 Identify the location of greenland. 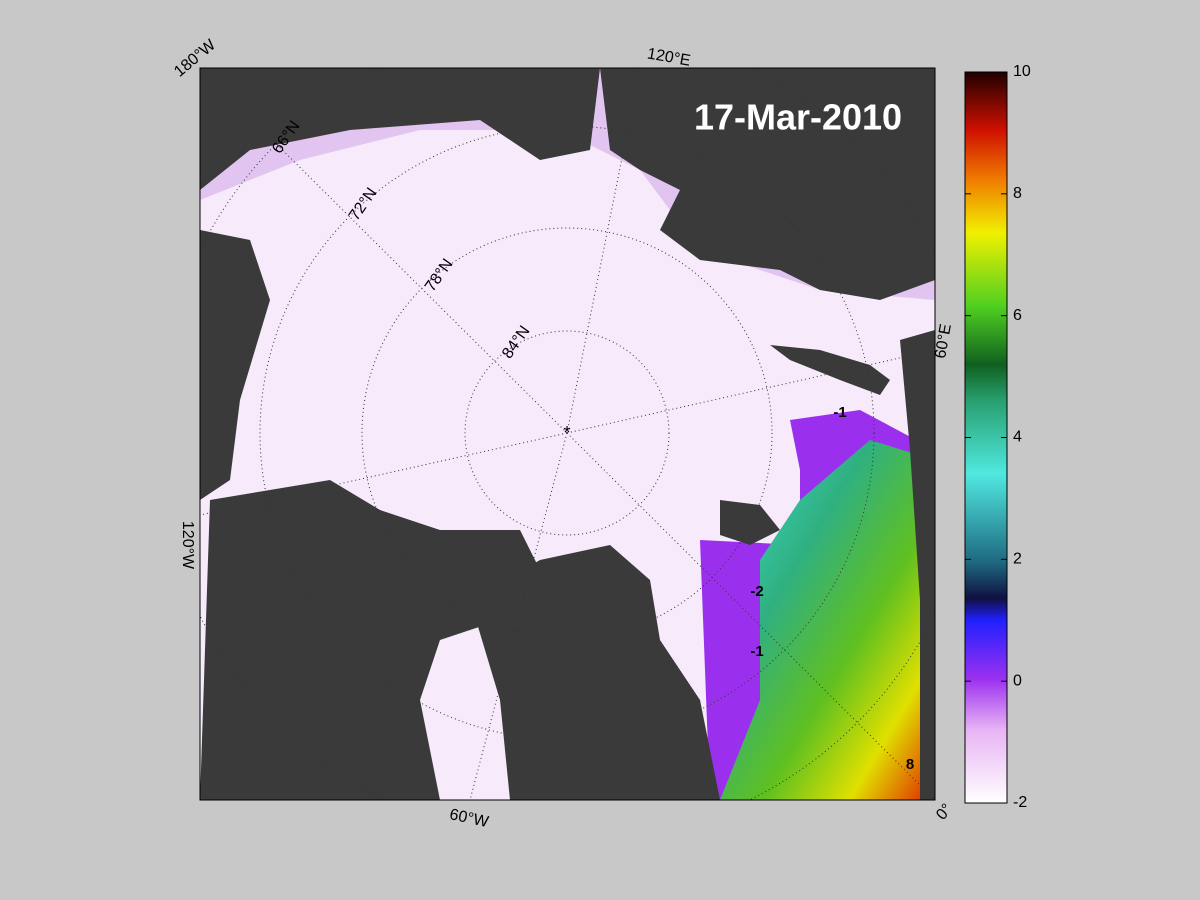
(595, 672).